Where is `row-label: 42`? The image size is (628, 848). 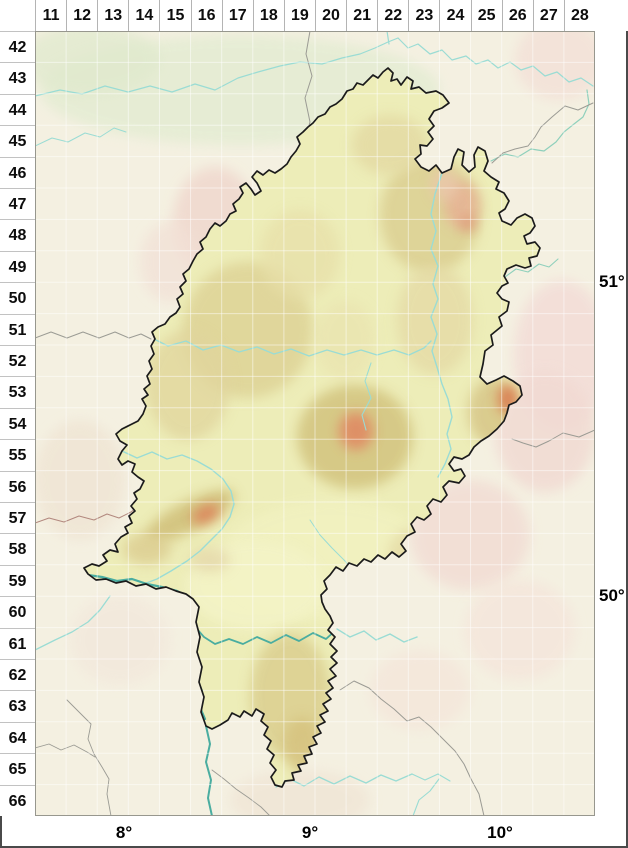 row-label: 42 is located at coordinates (17, 47).